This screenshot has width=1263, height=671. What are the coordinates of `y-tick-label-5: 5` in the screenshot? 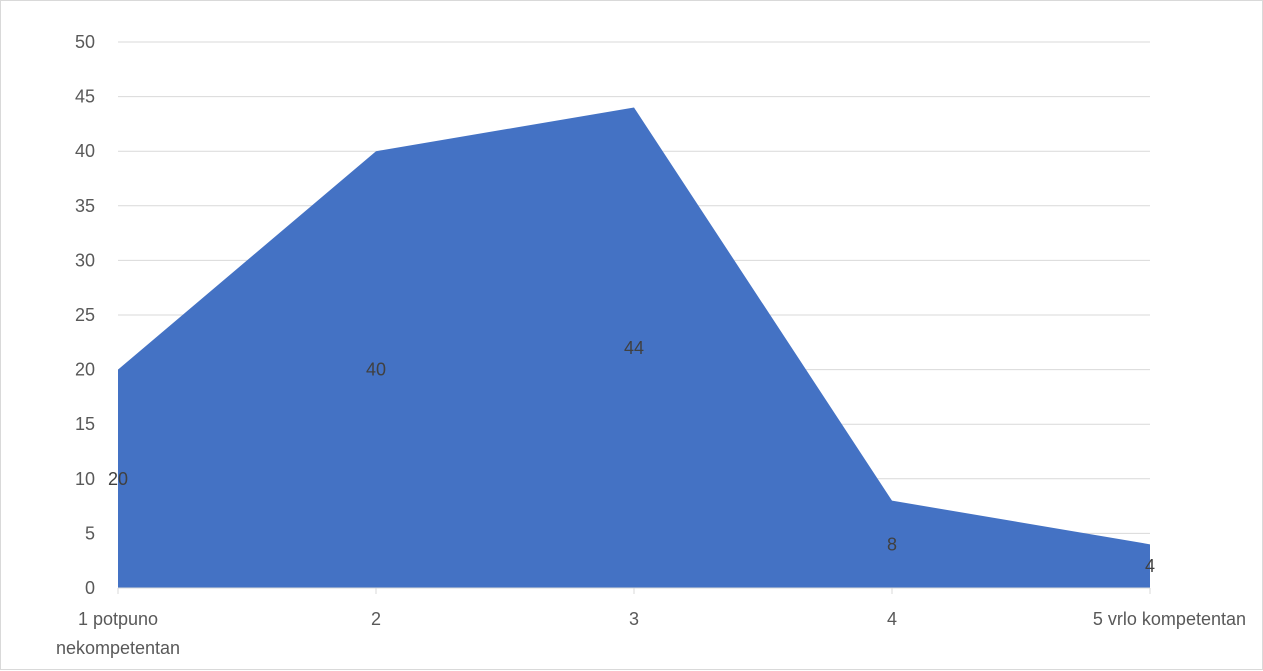 It's located at (90, 533).